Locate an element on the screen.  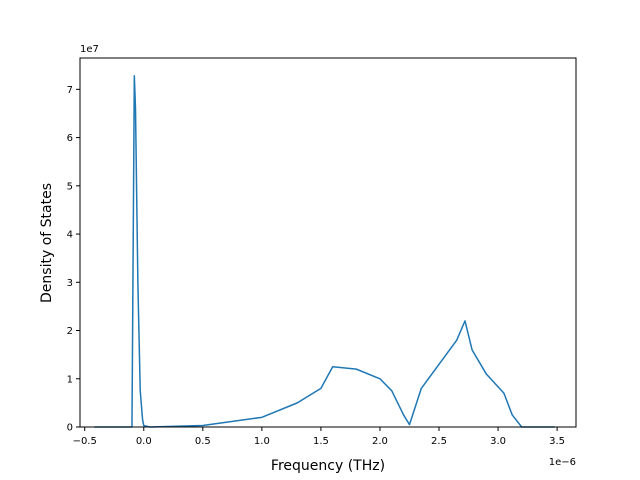
x-tick-label: −0.5 is located at coordinates (85, 441).